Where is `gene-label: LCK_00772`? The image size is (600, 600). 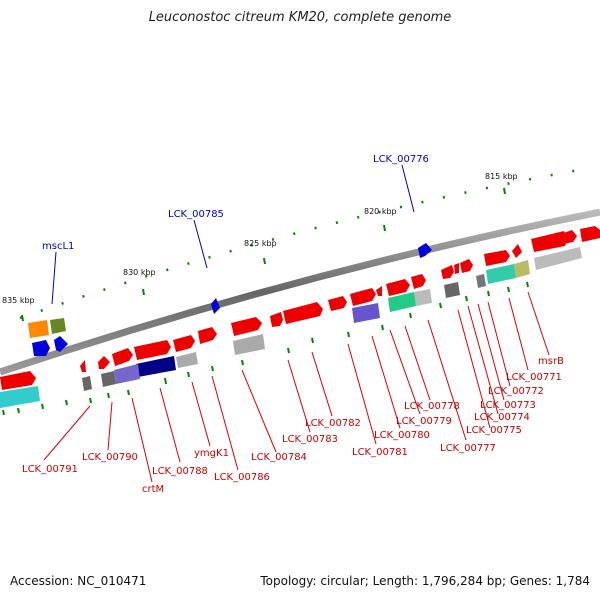 gene-label: LCK_00772 is located at coordinates (516, 391).